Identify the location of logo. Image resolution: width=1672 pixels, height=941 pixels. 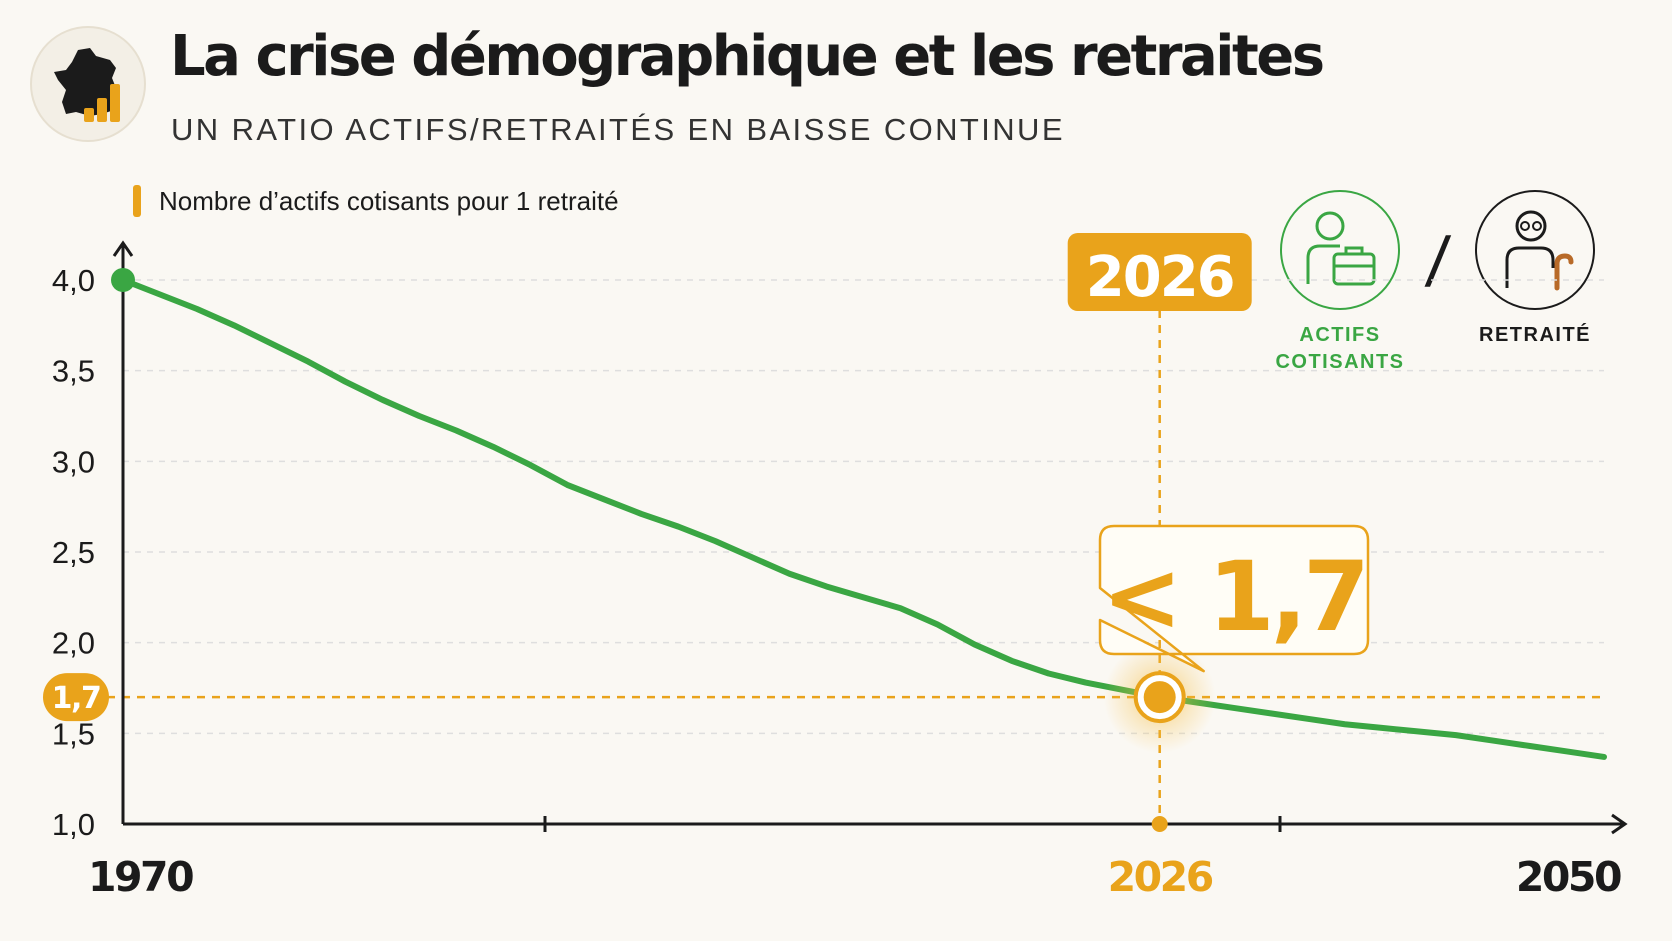
(88, 84).